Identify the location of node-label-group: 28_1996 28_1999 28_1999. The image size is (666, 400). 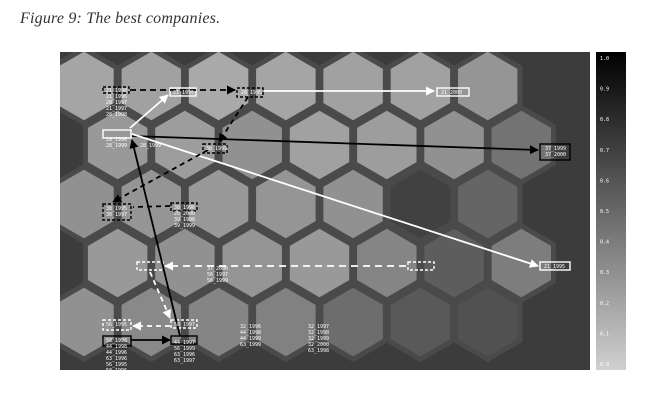
(135, 143).